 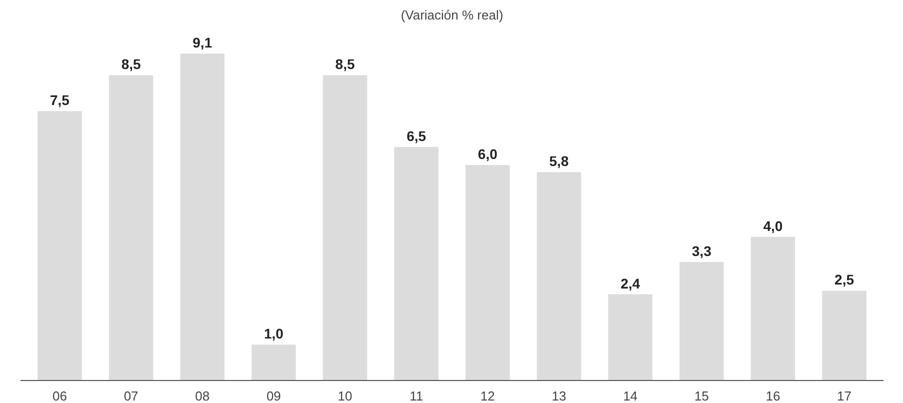 I want to click on x-tick-label: 06, so click(x=59, y=395).